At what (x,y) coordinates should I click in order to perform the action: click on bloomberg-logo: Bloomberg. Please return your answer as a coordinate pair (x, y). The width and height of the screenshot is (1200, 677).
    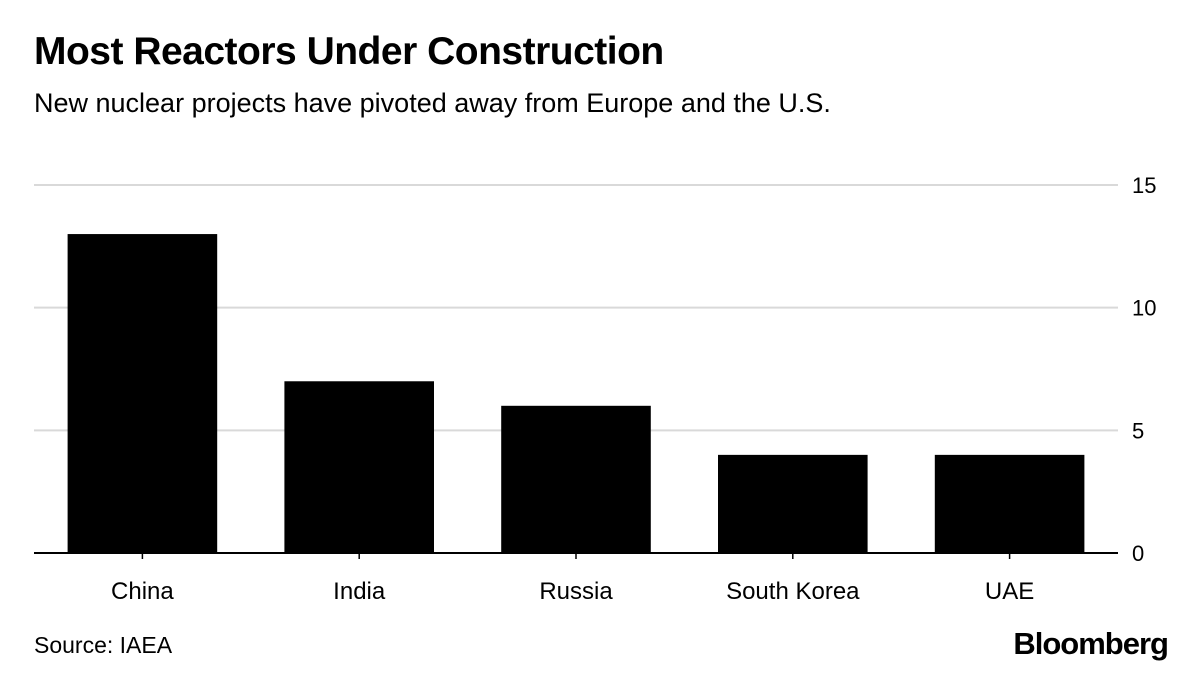
    Looking at the image, I should click on (1091, 643).